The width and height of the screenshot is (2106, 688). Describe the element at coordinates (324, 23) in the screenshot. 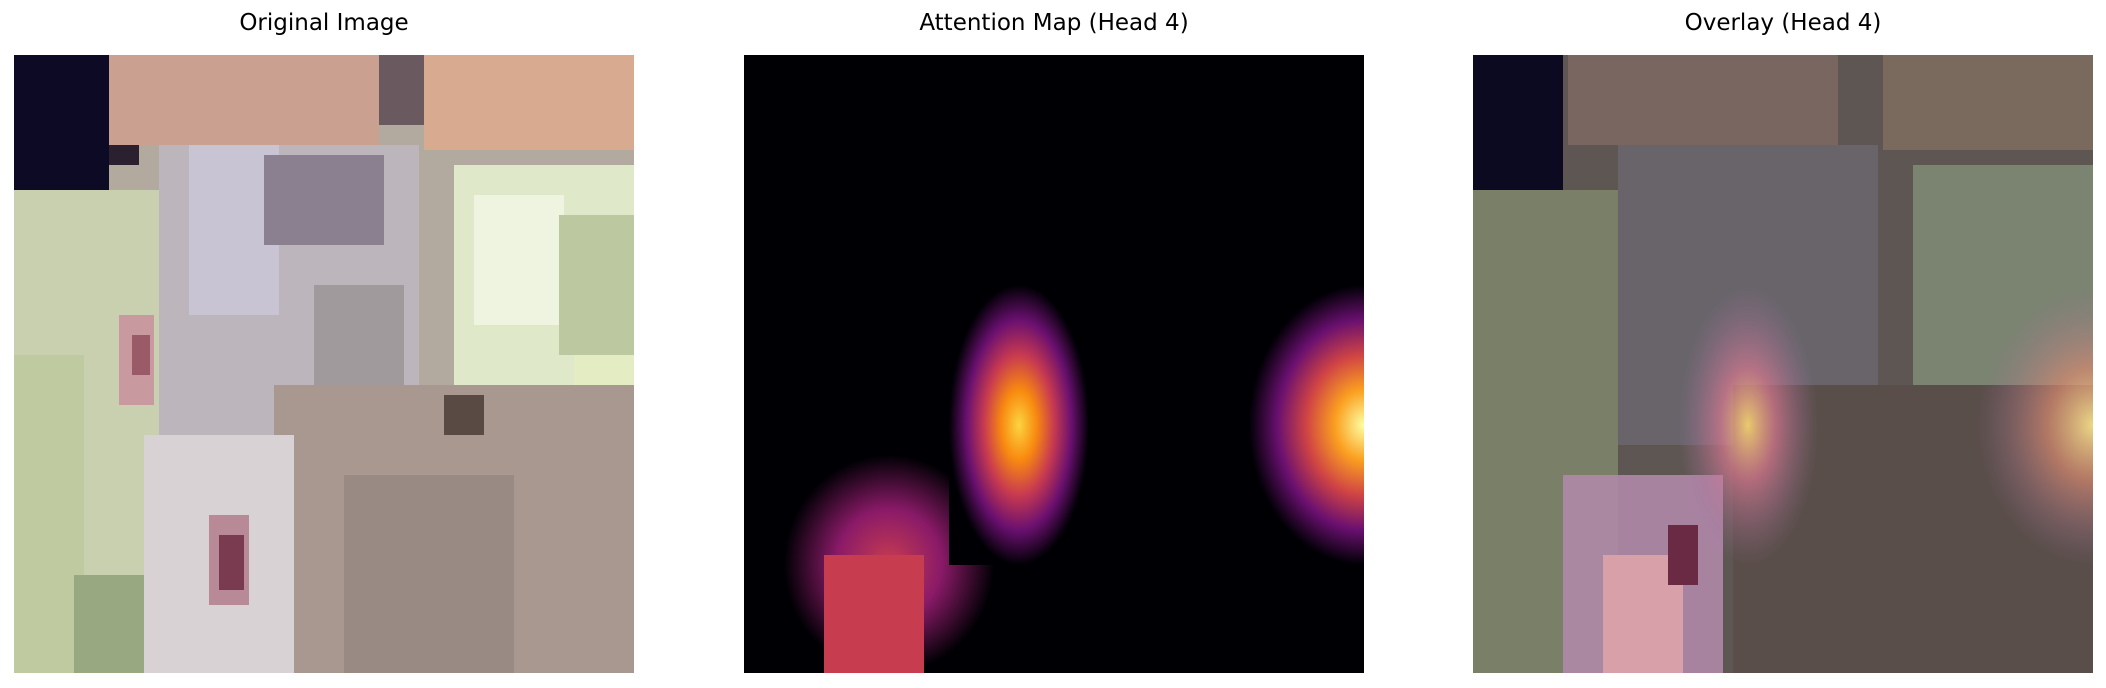

I see `original-image-title: Original Image` at that location.